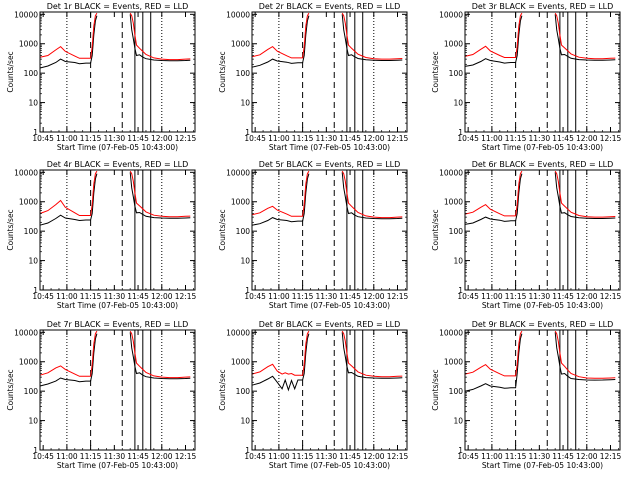 The width and height of the screenshot is (640, 480). Describe the element at coordinates (118, 164) in the screenshot. I see `panel-title: Det 4r BLACK = Events, RED = LLD` at that location.